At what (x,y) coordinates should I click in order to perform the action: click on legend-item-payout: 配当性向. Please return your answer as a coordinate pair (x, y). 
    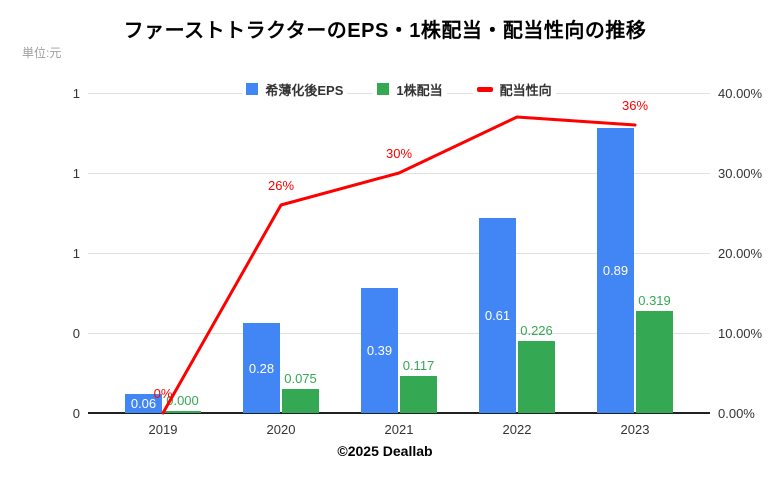
    Looking at the image, I should click on (514, 89).